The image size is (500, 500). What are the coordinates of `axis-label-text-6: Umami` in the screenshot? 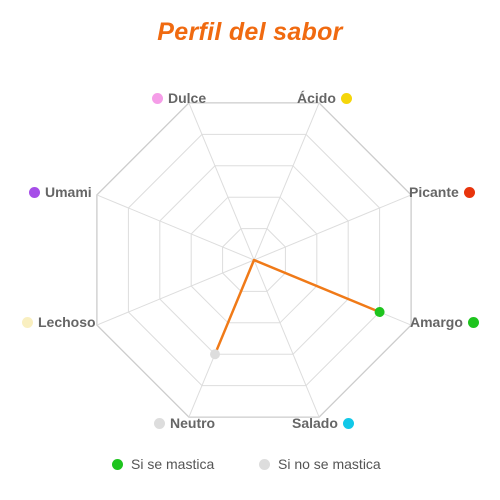 It's located at (68, 192).